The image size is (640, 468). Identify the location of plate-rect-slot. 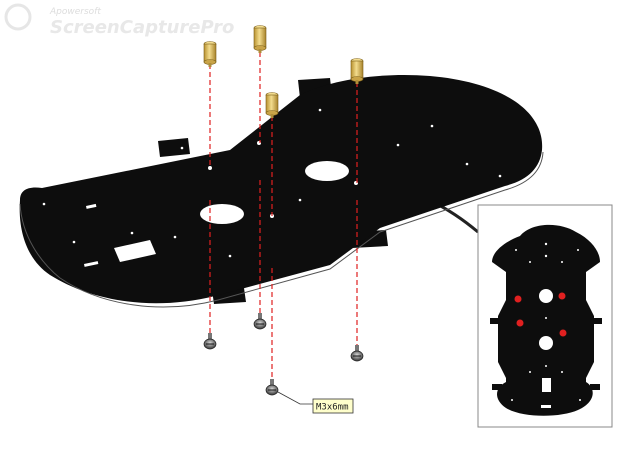
(135, 251).